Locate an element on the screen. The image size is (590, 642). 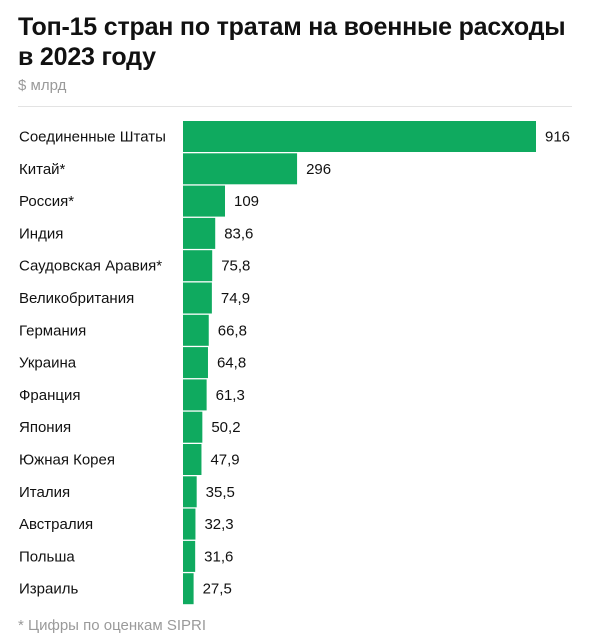
chart-subtitle: $ млрд is located at coordinates (42, 85).